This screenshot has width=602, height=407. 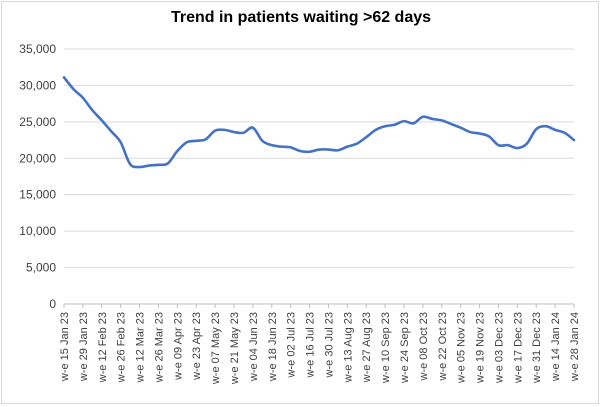 I want to click on x-tick-label: w-e 28 Jan 24, so click(x=575, y=347).